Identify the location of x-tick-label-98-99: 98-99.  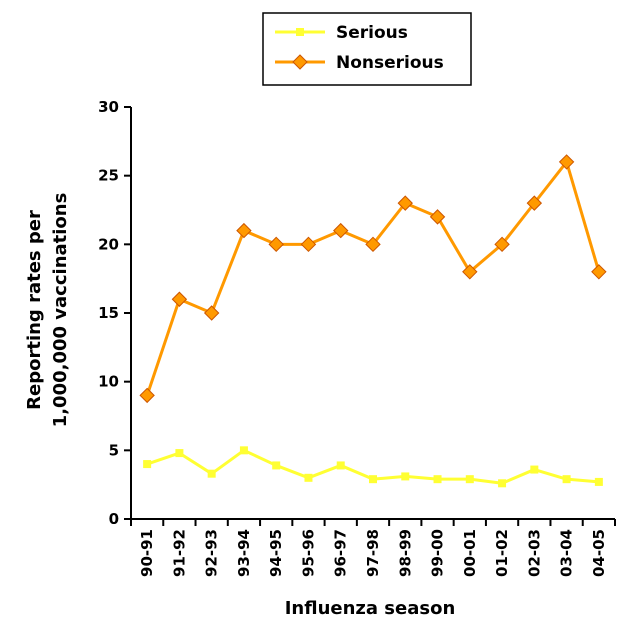
(405, 553).